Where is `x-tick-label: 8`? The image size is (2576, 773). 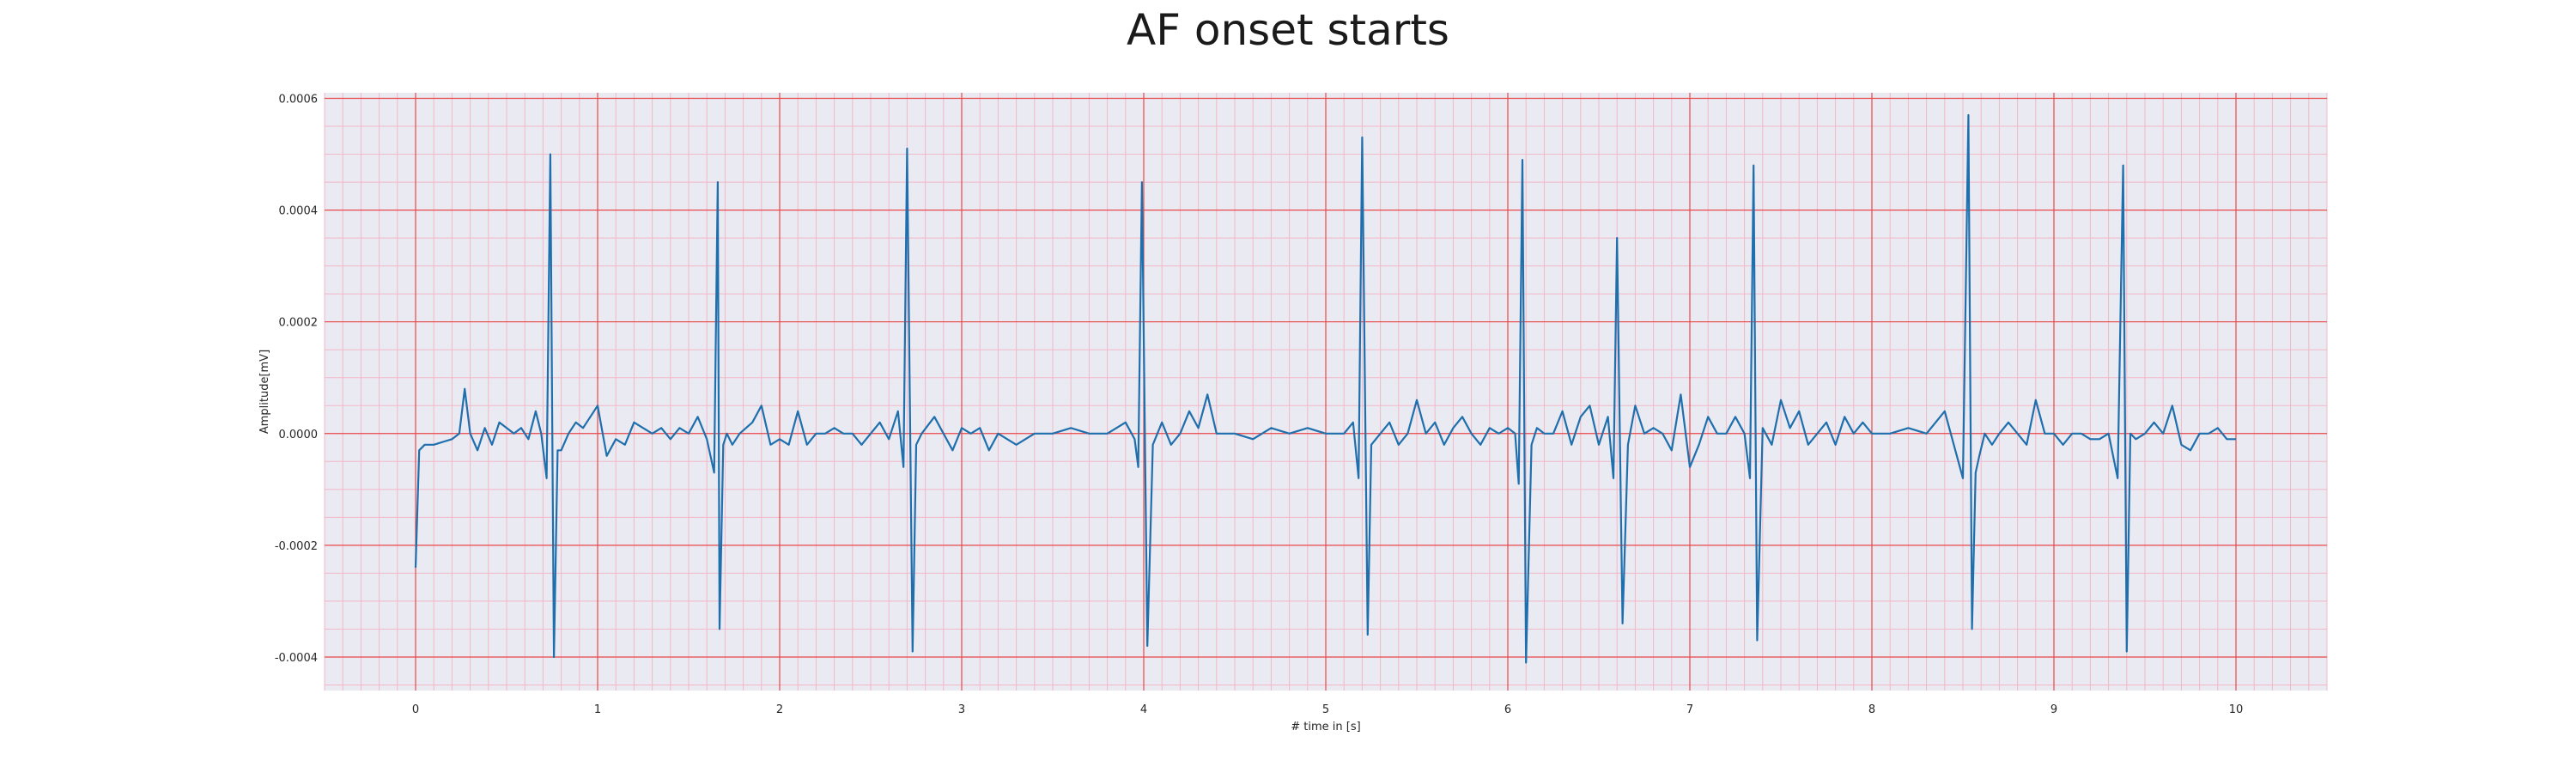
x-tick-label: 8 is located at coordinates (1872, 709).